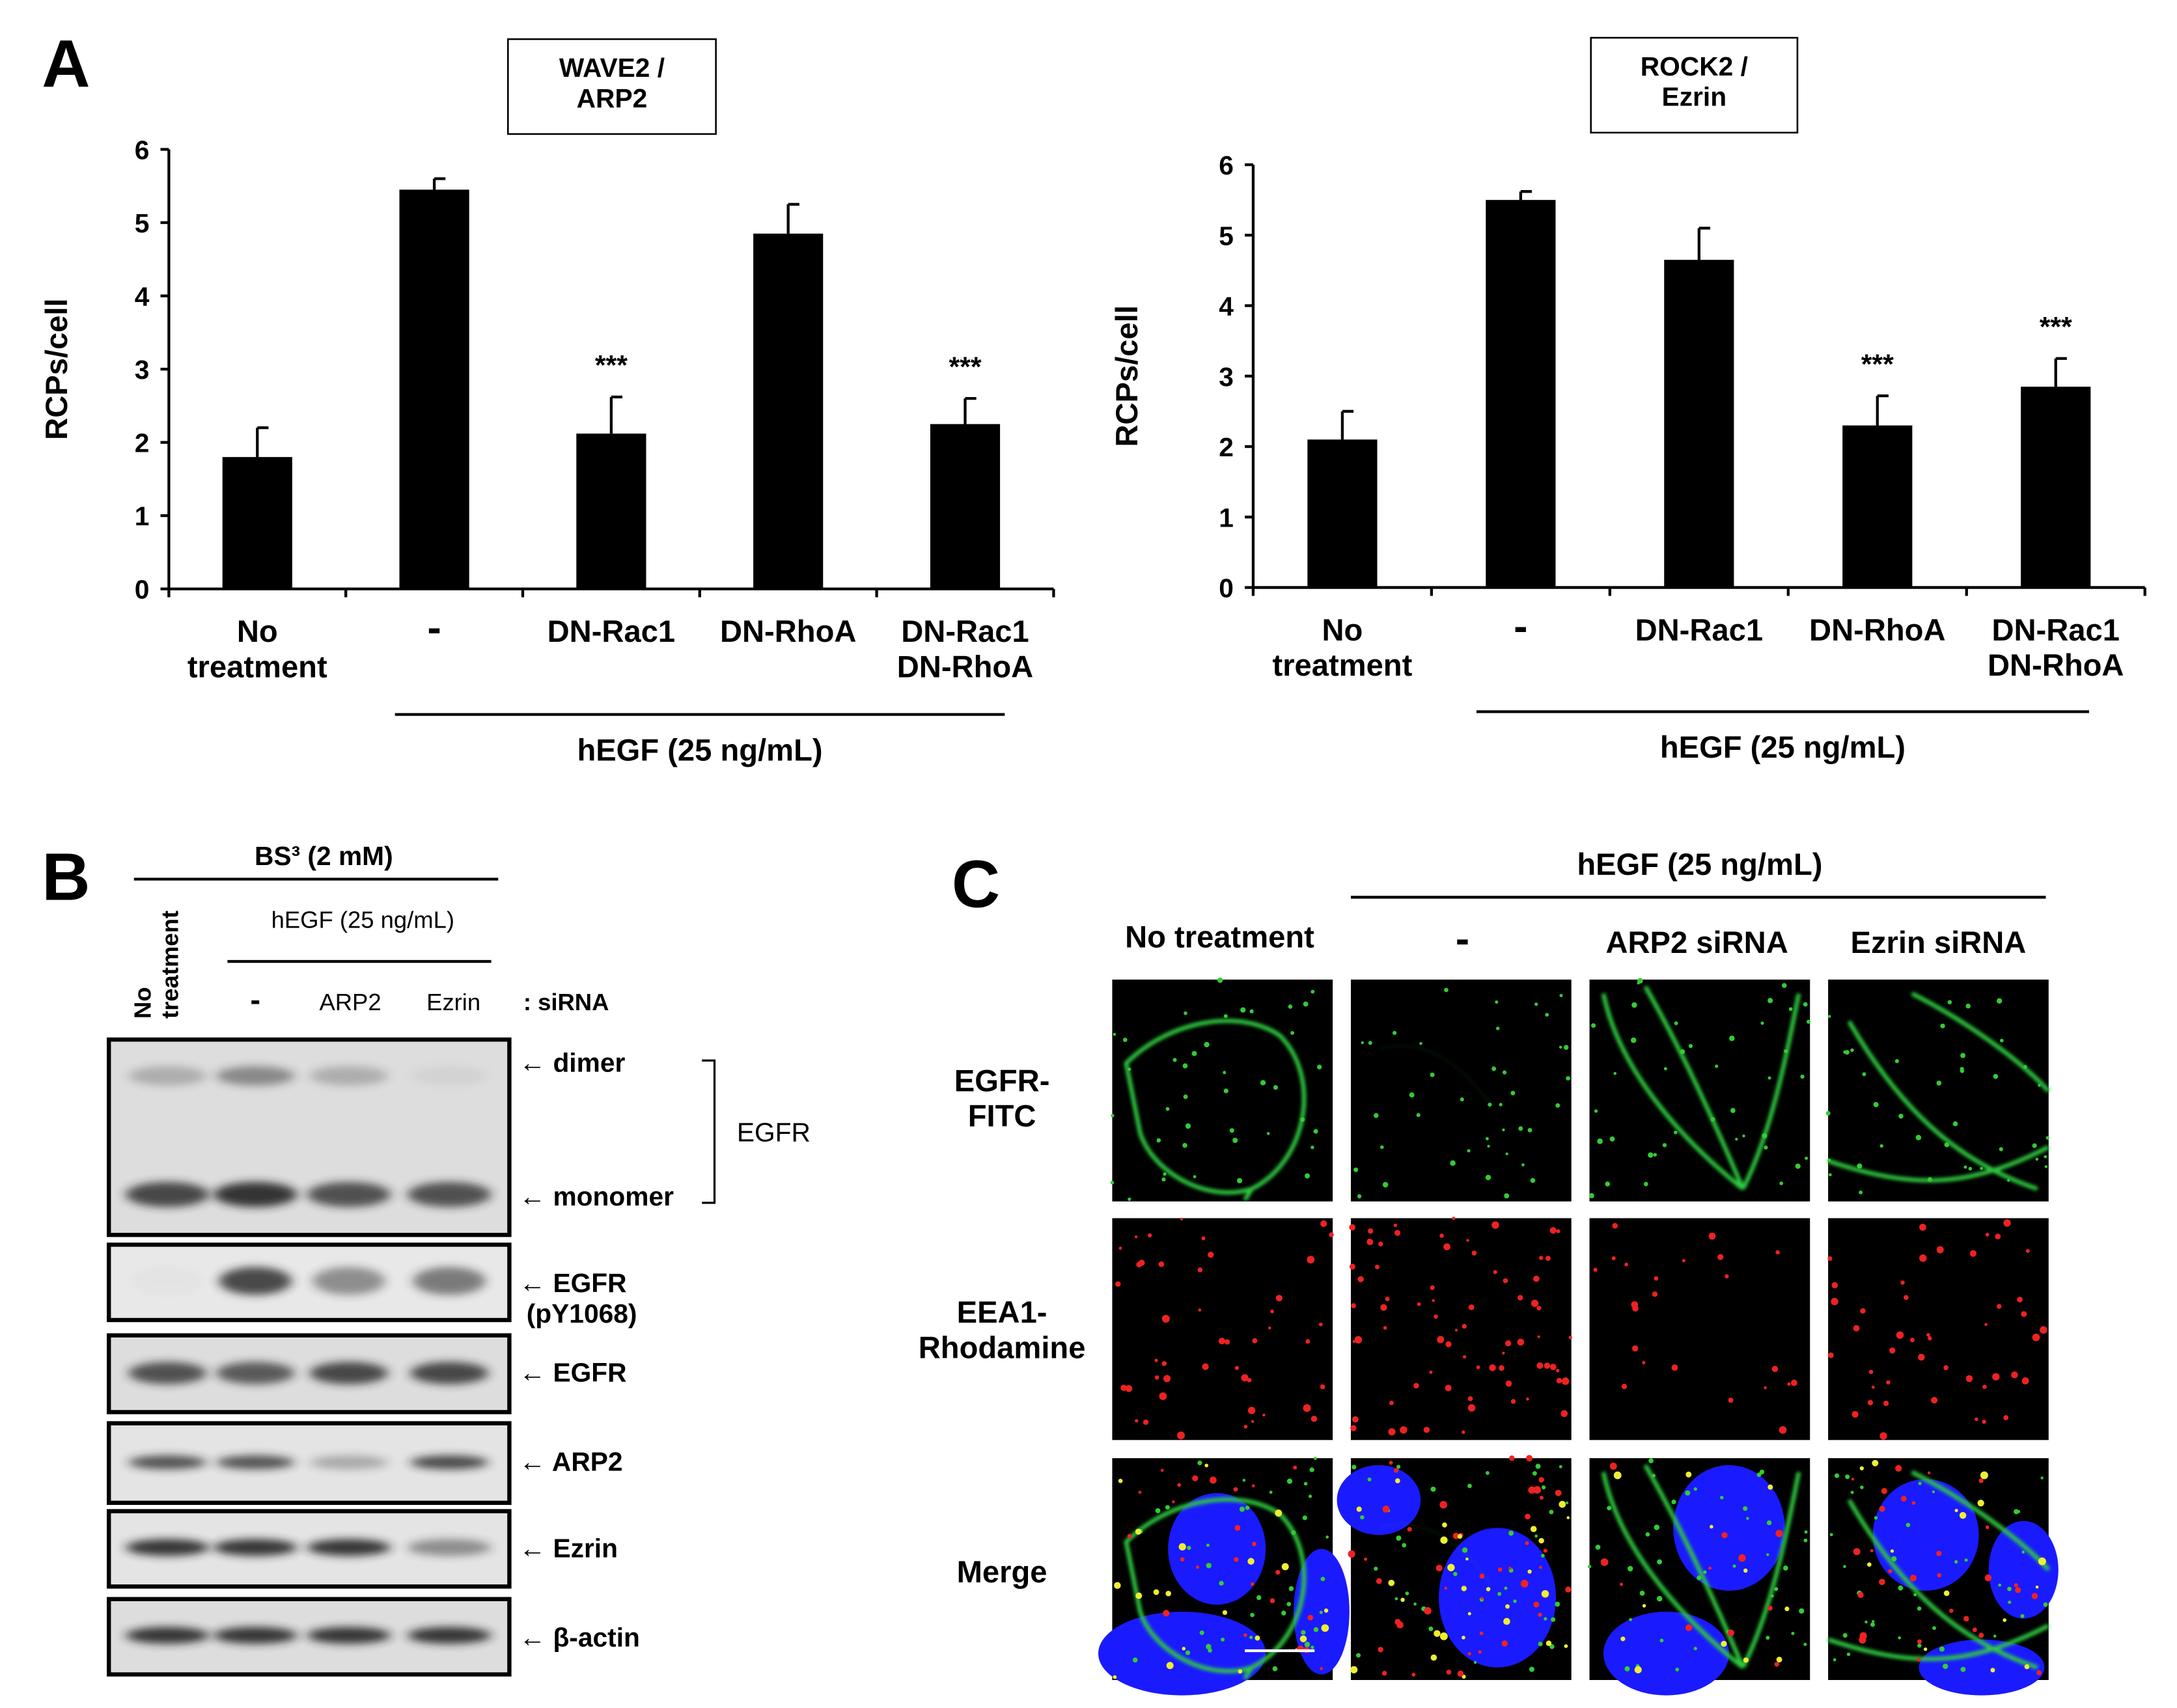  Describe the element at coordinates (1226, 447) in the screenshot. I see `y-tick-label: 2` at that location.